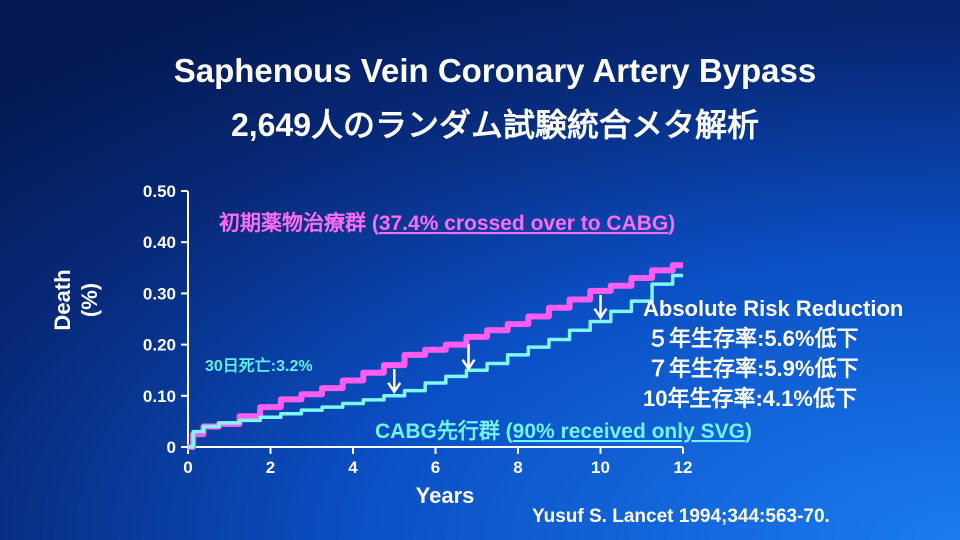  What do you see at coordinates (159, 242) in the screenshot?
I see `y-tick-label: 0.40` at bounding box center [159, 242].